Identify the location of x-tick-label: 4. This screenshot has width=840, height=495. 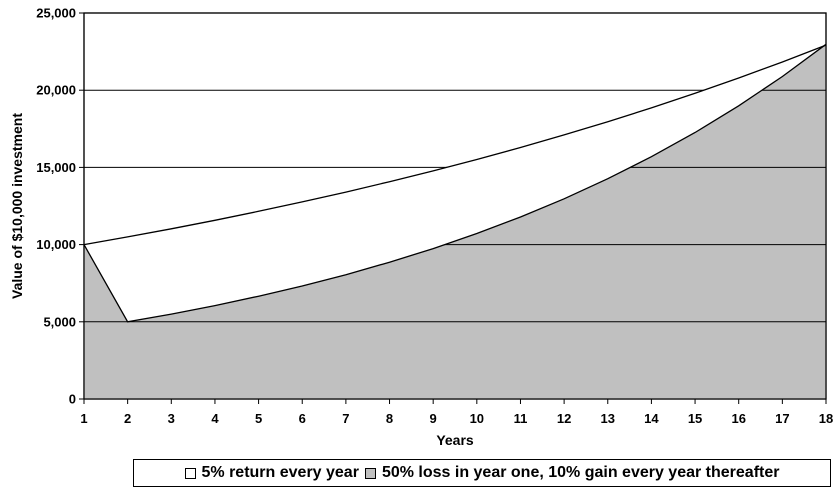
(215, 418).